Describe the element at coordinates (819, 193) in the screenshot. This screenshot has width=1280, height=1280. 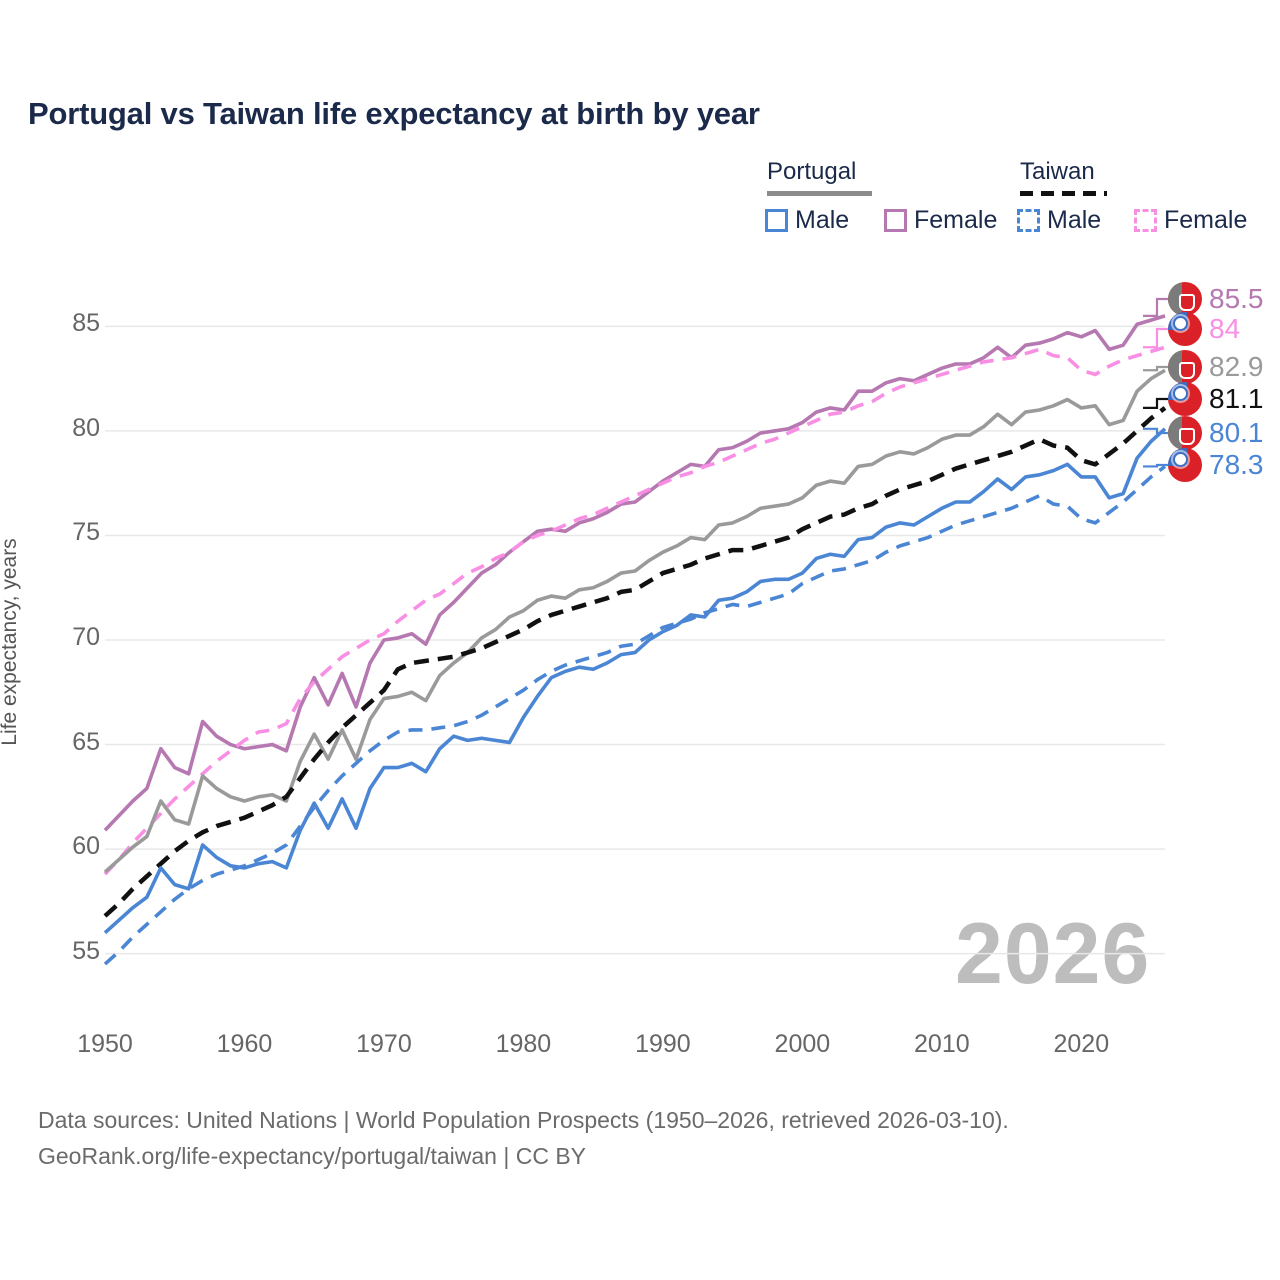
I see `legend-rule-portugal-solid` at that location.